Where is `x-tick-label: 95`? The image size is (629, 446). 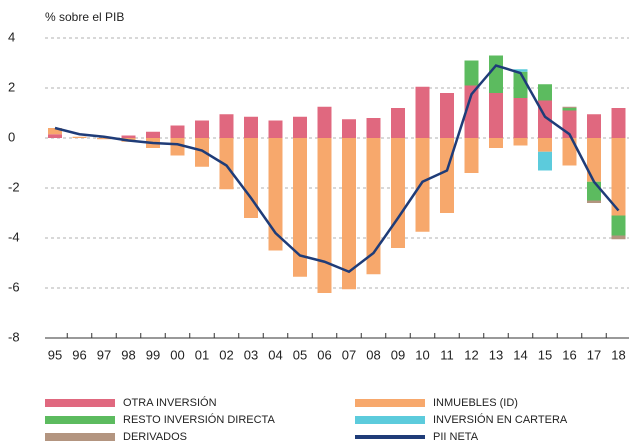 x-tick-label: 95 is located at coordinates (55, 354).